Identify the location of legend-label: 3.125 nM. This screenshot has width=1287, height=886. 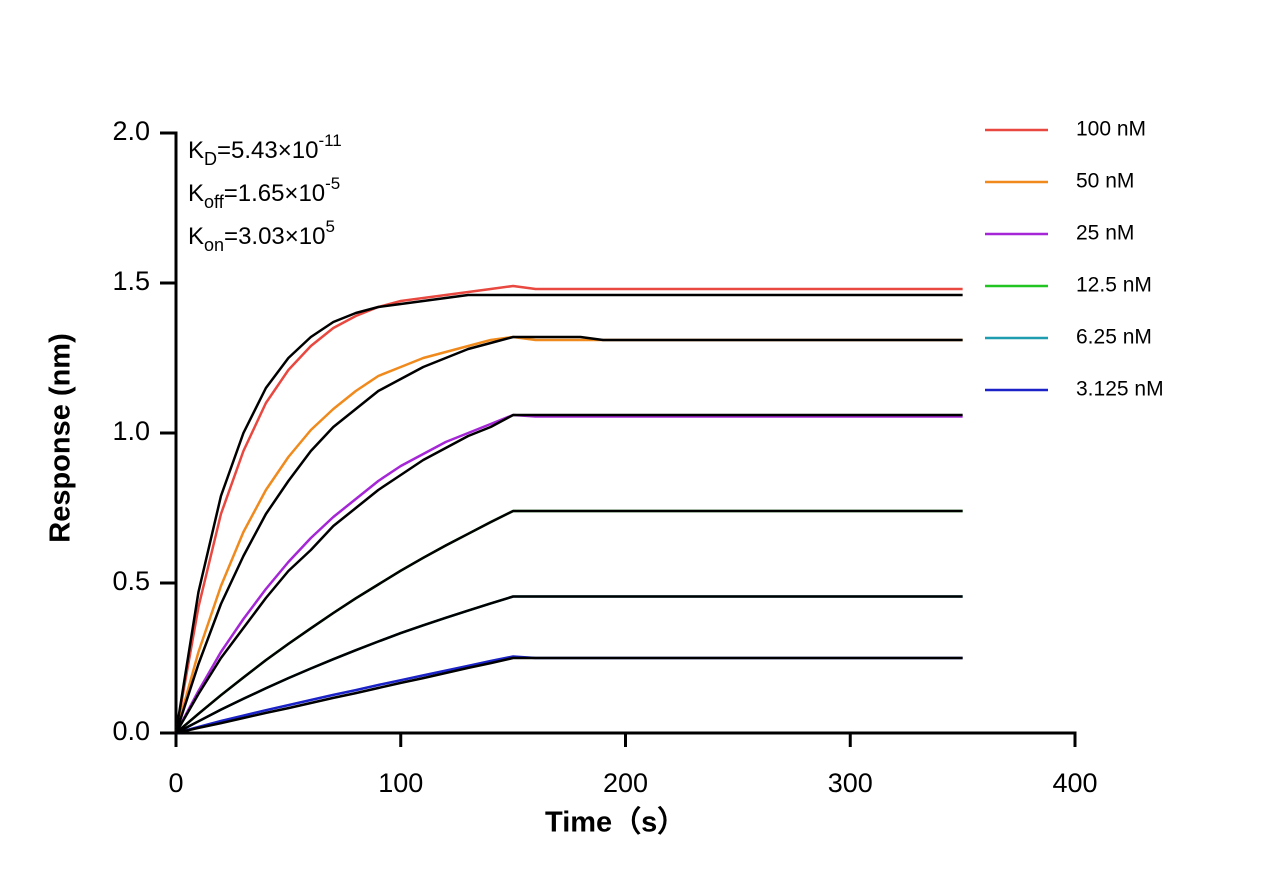
(1120, 389).